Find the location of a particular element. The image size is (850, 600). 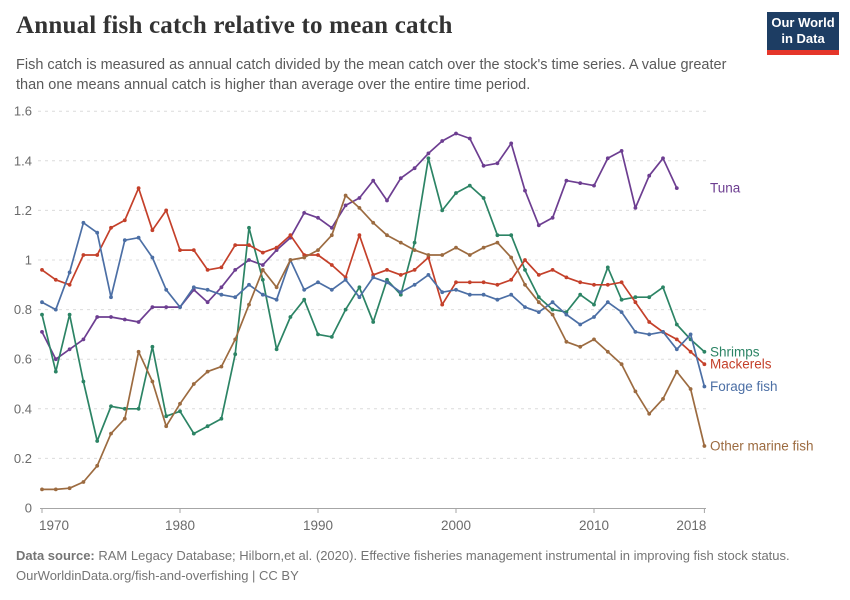

x-tick-label: 1970 is located at coordinates (54, 525).